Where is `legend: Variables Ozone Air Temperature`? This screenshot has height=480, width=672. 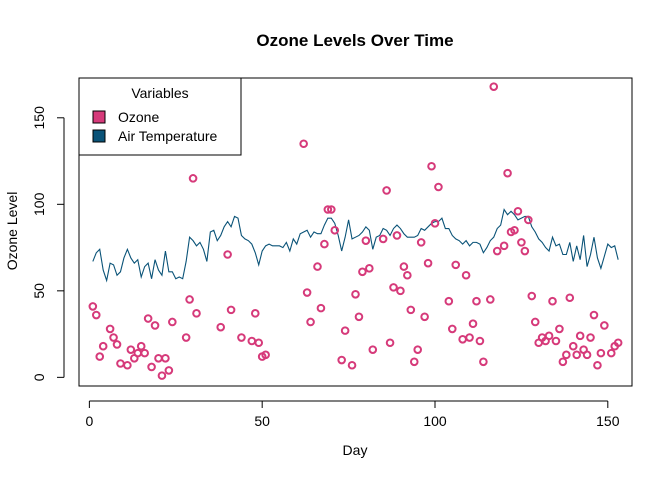
legend: Variables Ozone Air Temperature is located at coordinates (160, 116).